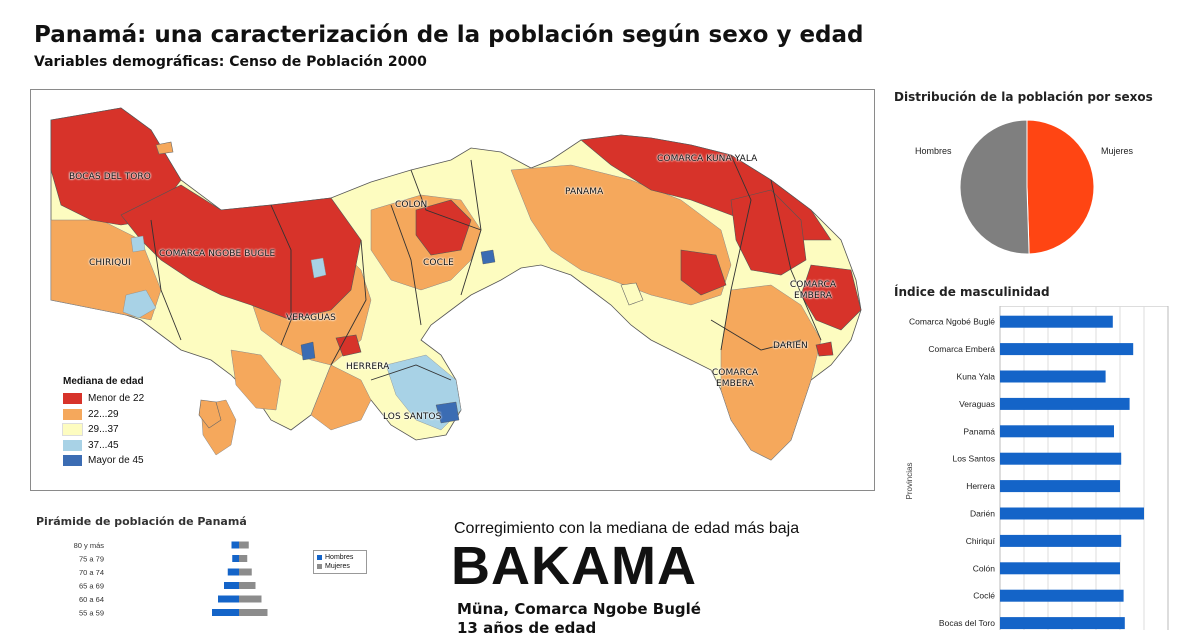  I want to click on region-label: HERRERA, so click(368, 367).